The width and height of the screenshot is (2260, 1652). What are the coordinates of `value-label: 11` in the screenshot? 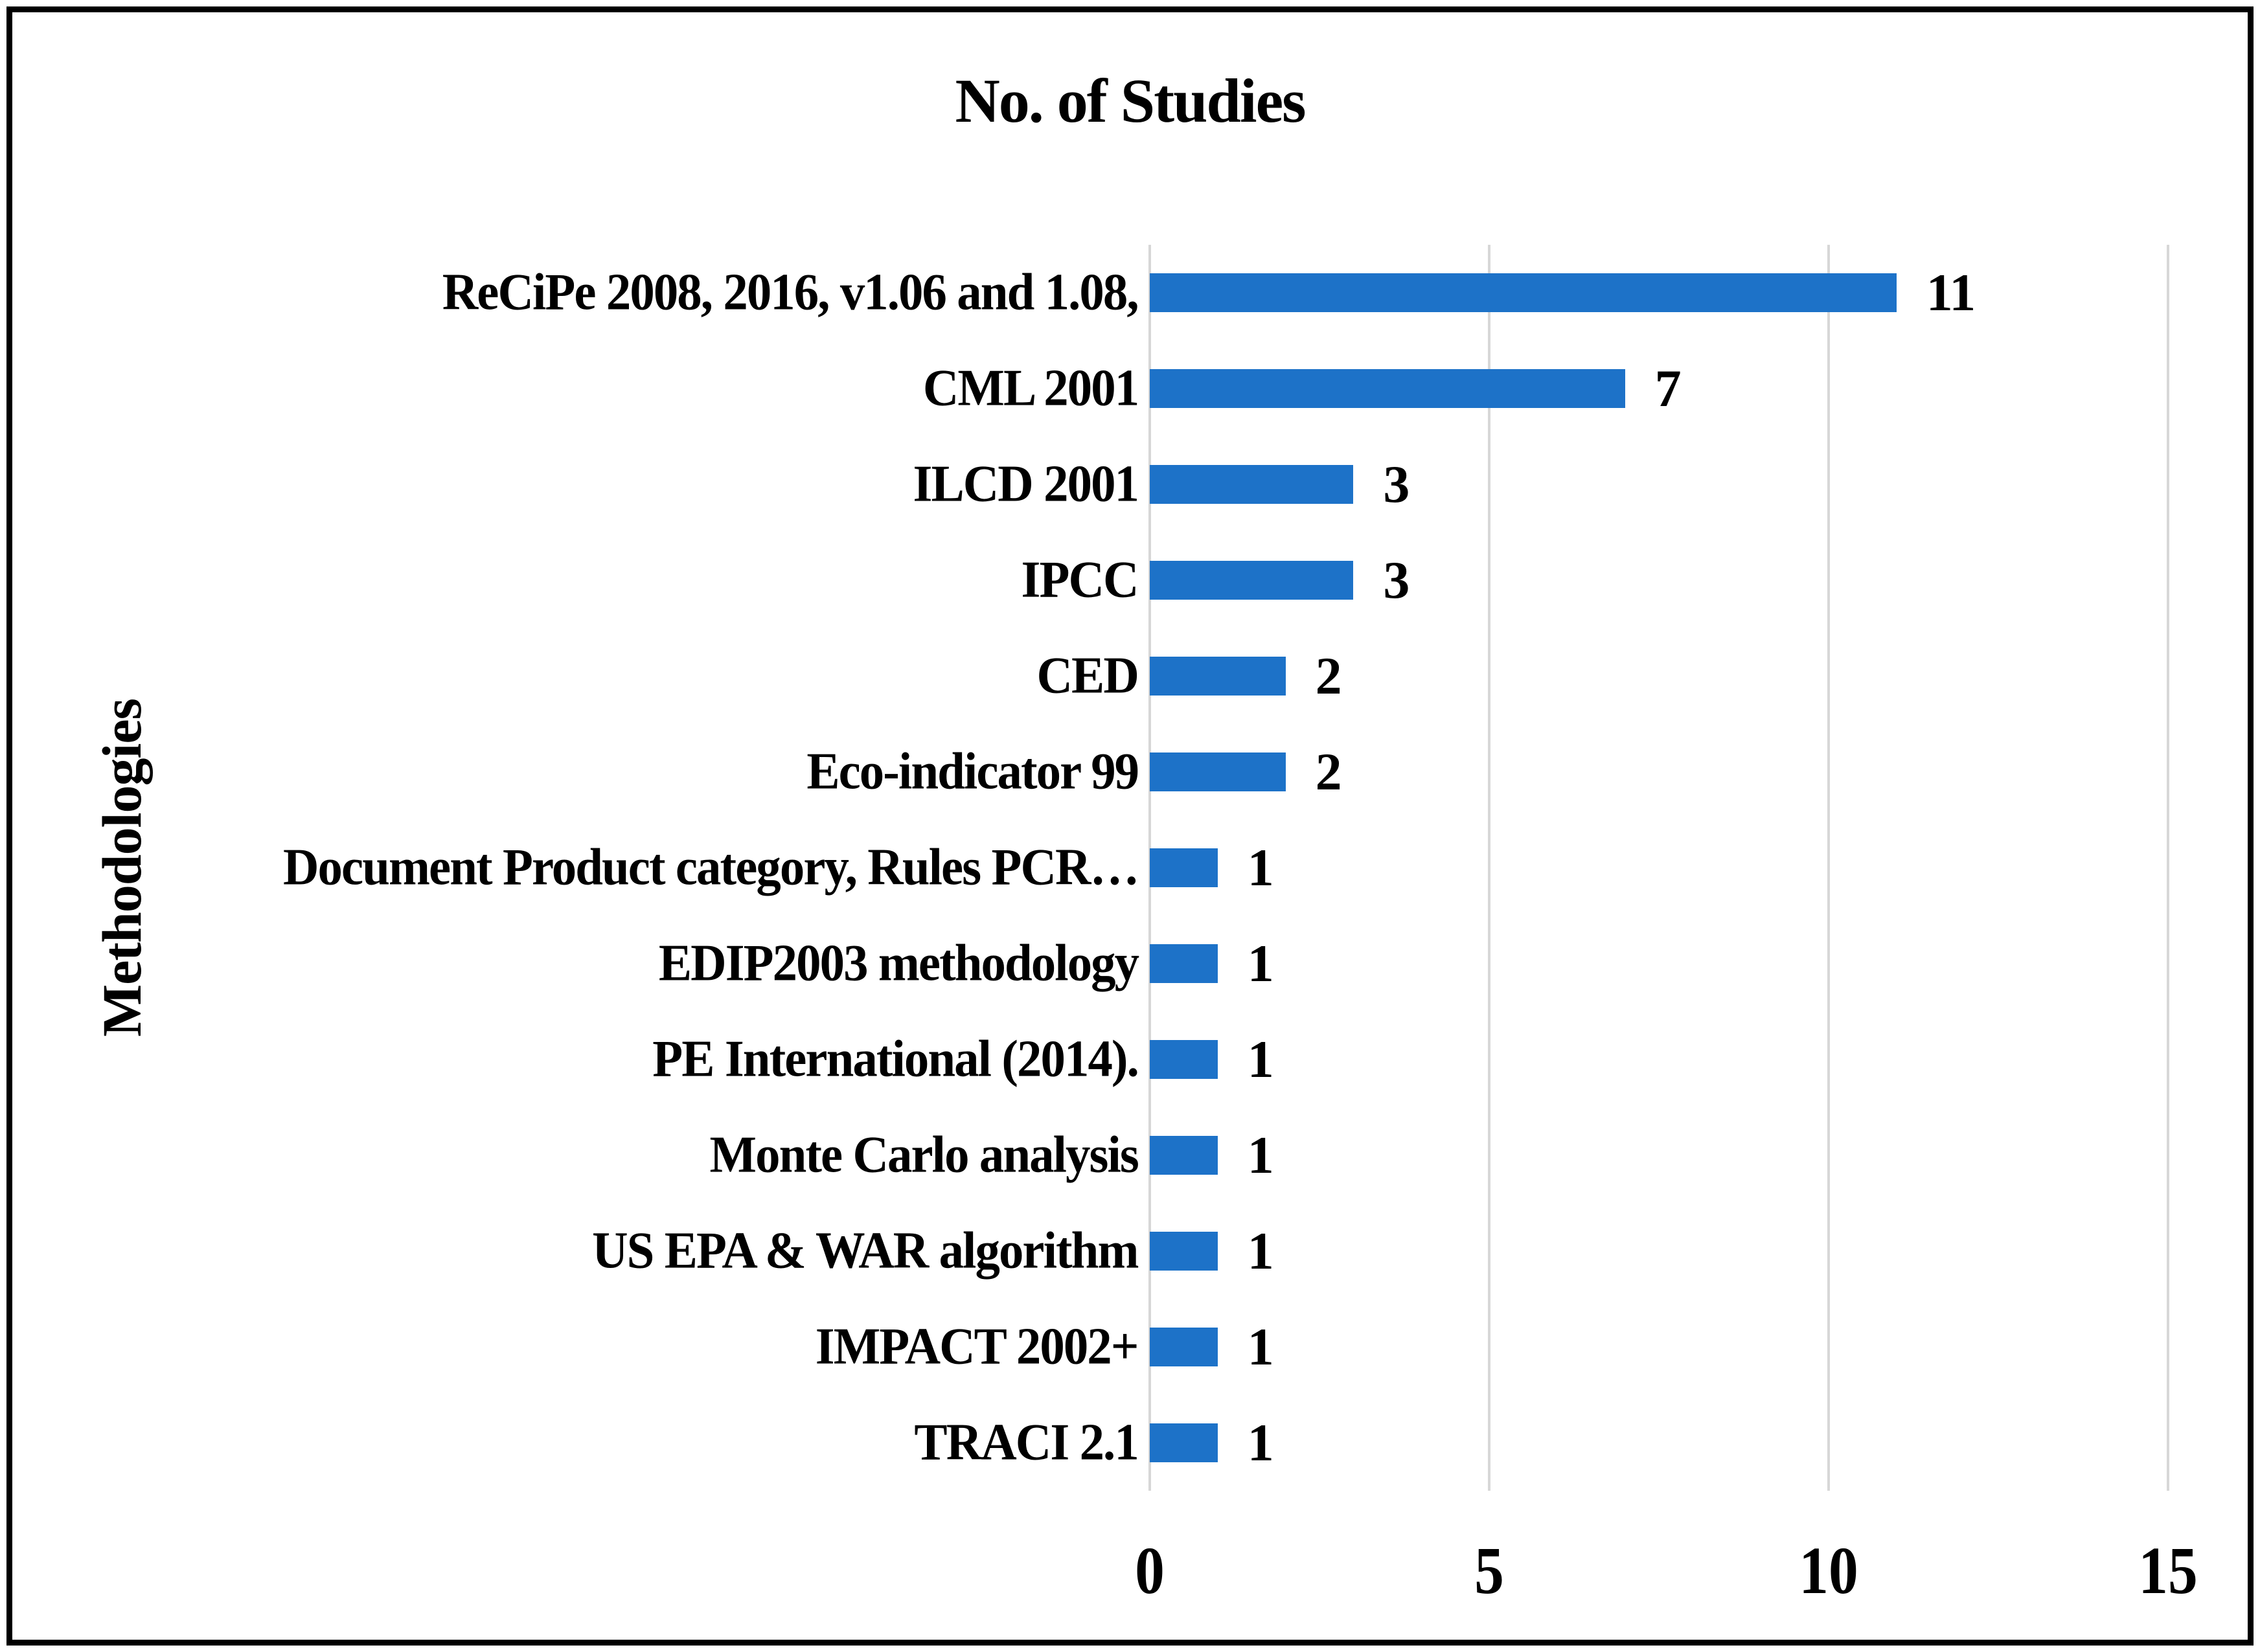 It's located at (1951, 293).